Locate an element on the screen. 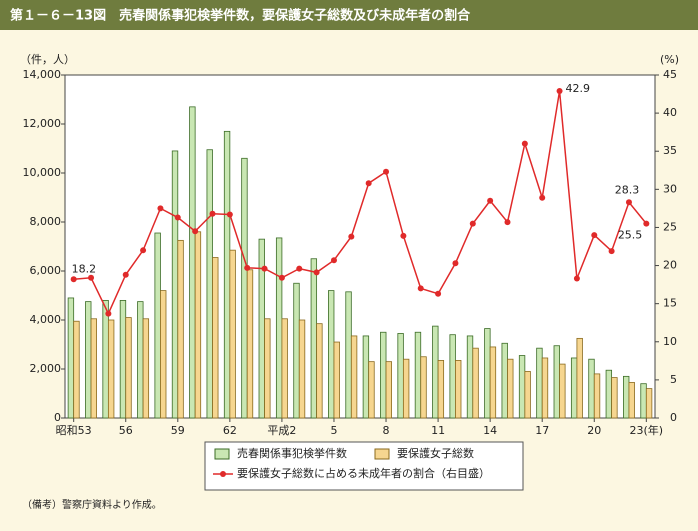 The image size is (698, 531). y2-tick-label: 40 is located at coordinates (670, 112).